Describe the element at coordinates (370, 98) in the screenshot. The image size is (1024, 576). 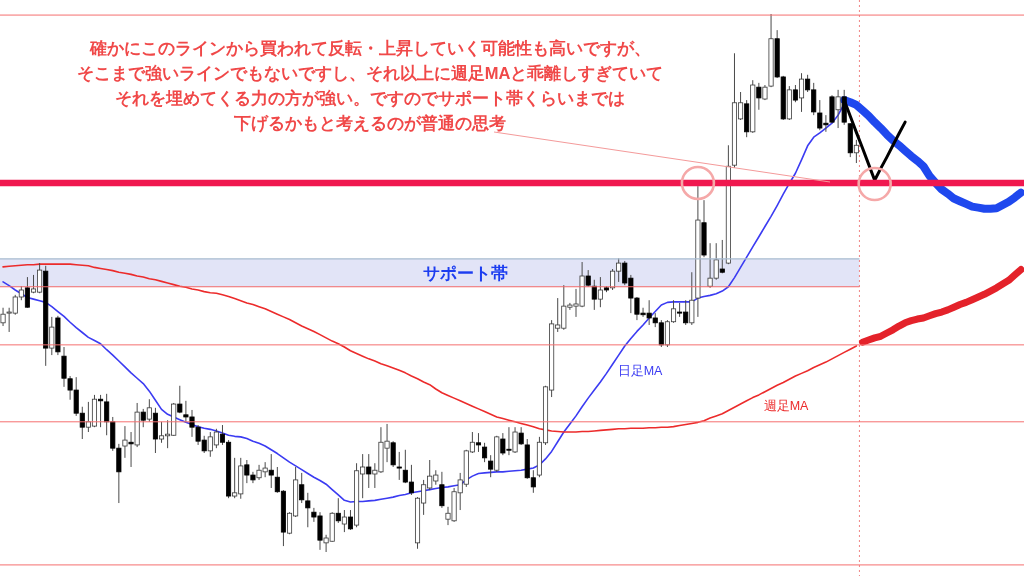
I see `annotation: それを埋めてくる力の方が強い。ですのでサポート帯くらいまでは` at that location.